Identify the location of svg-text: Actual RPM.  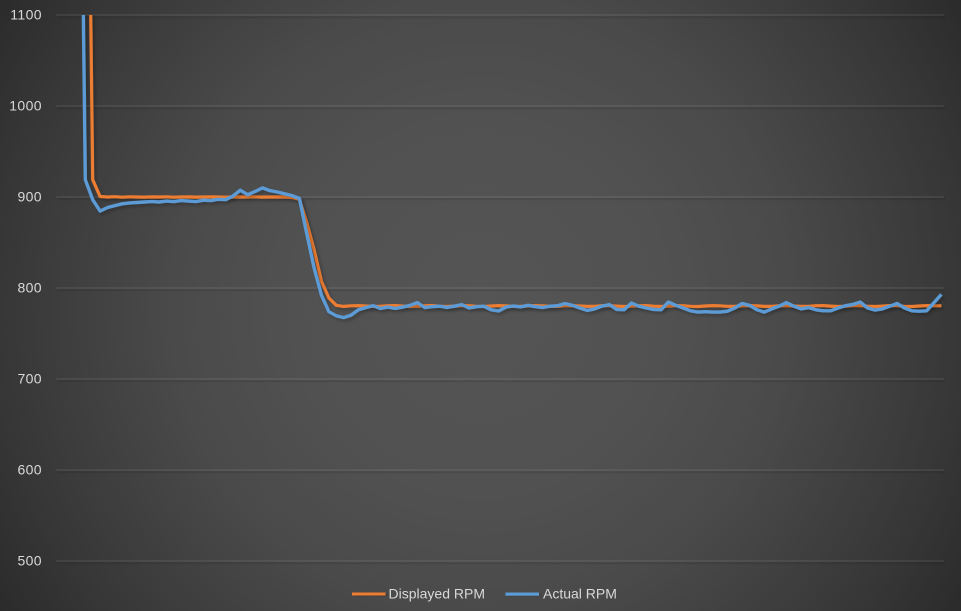
(580, 594).